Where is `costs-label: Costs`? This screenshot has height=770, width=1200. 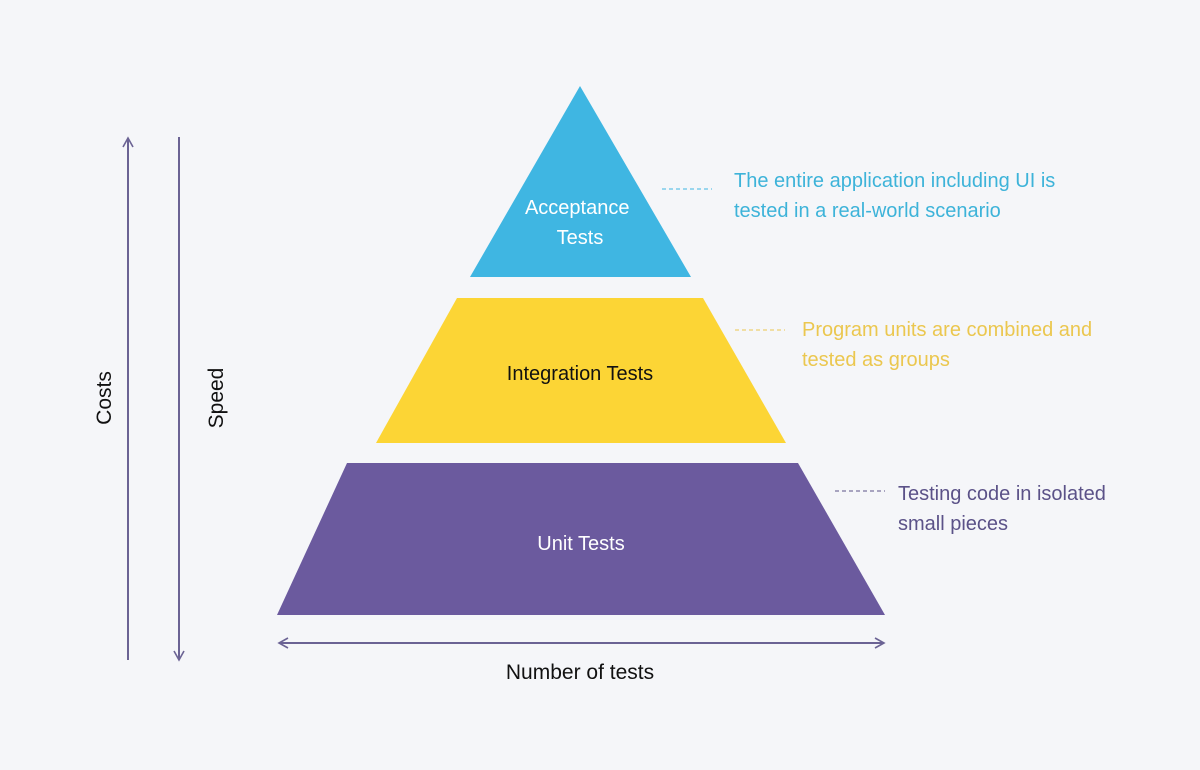 costs-label: Costs is located at coordinates (104, 398).